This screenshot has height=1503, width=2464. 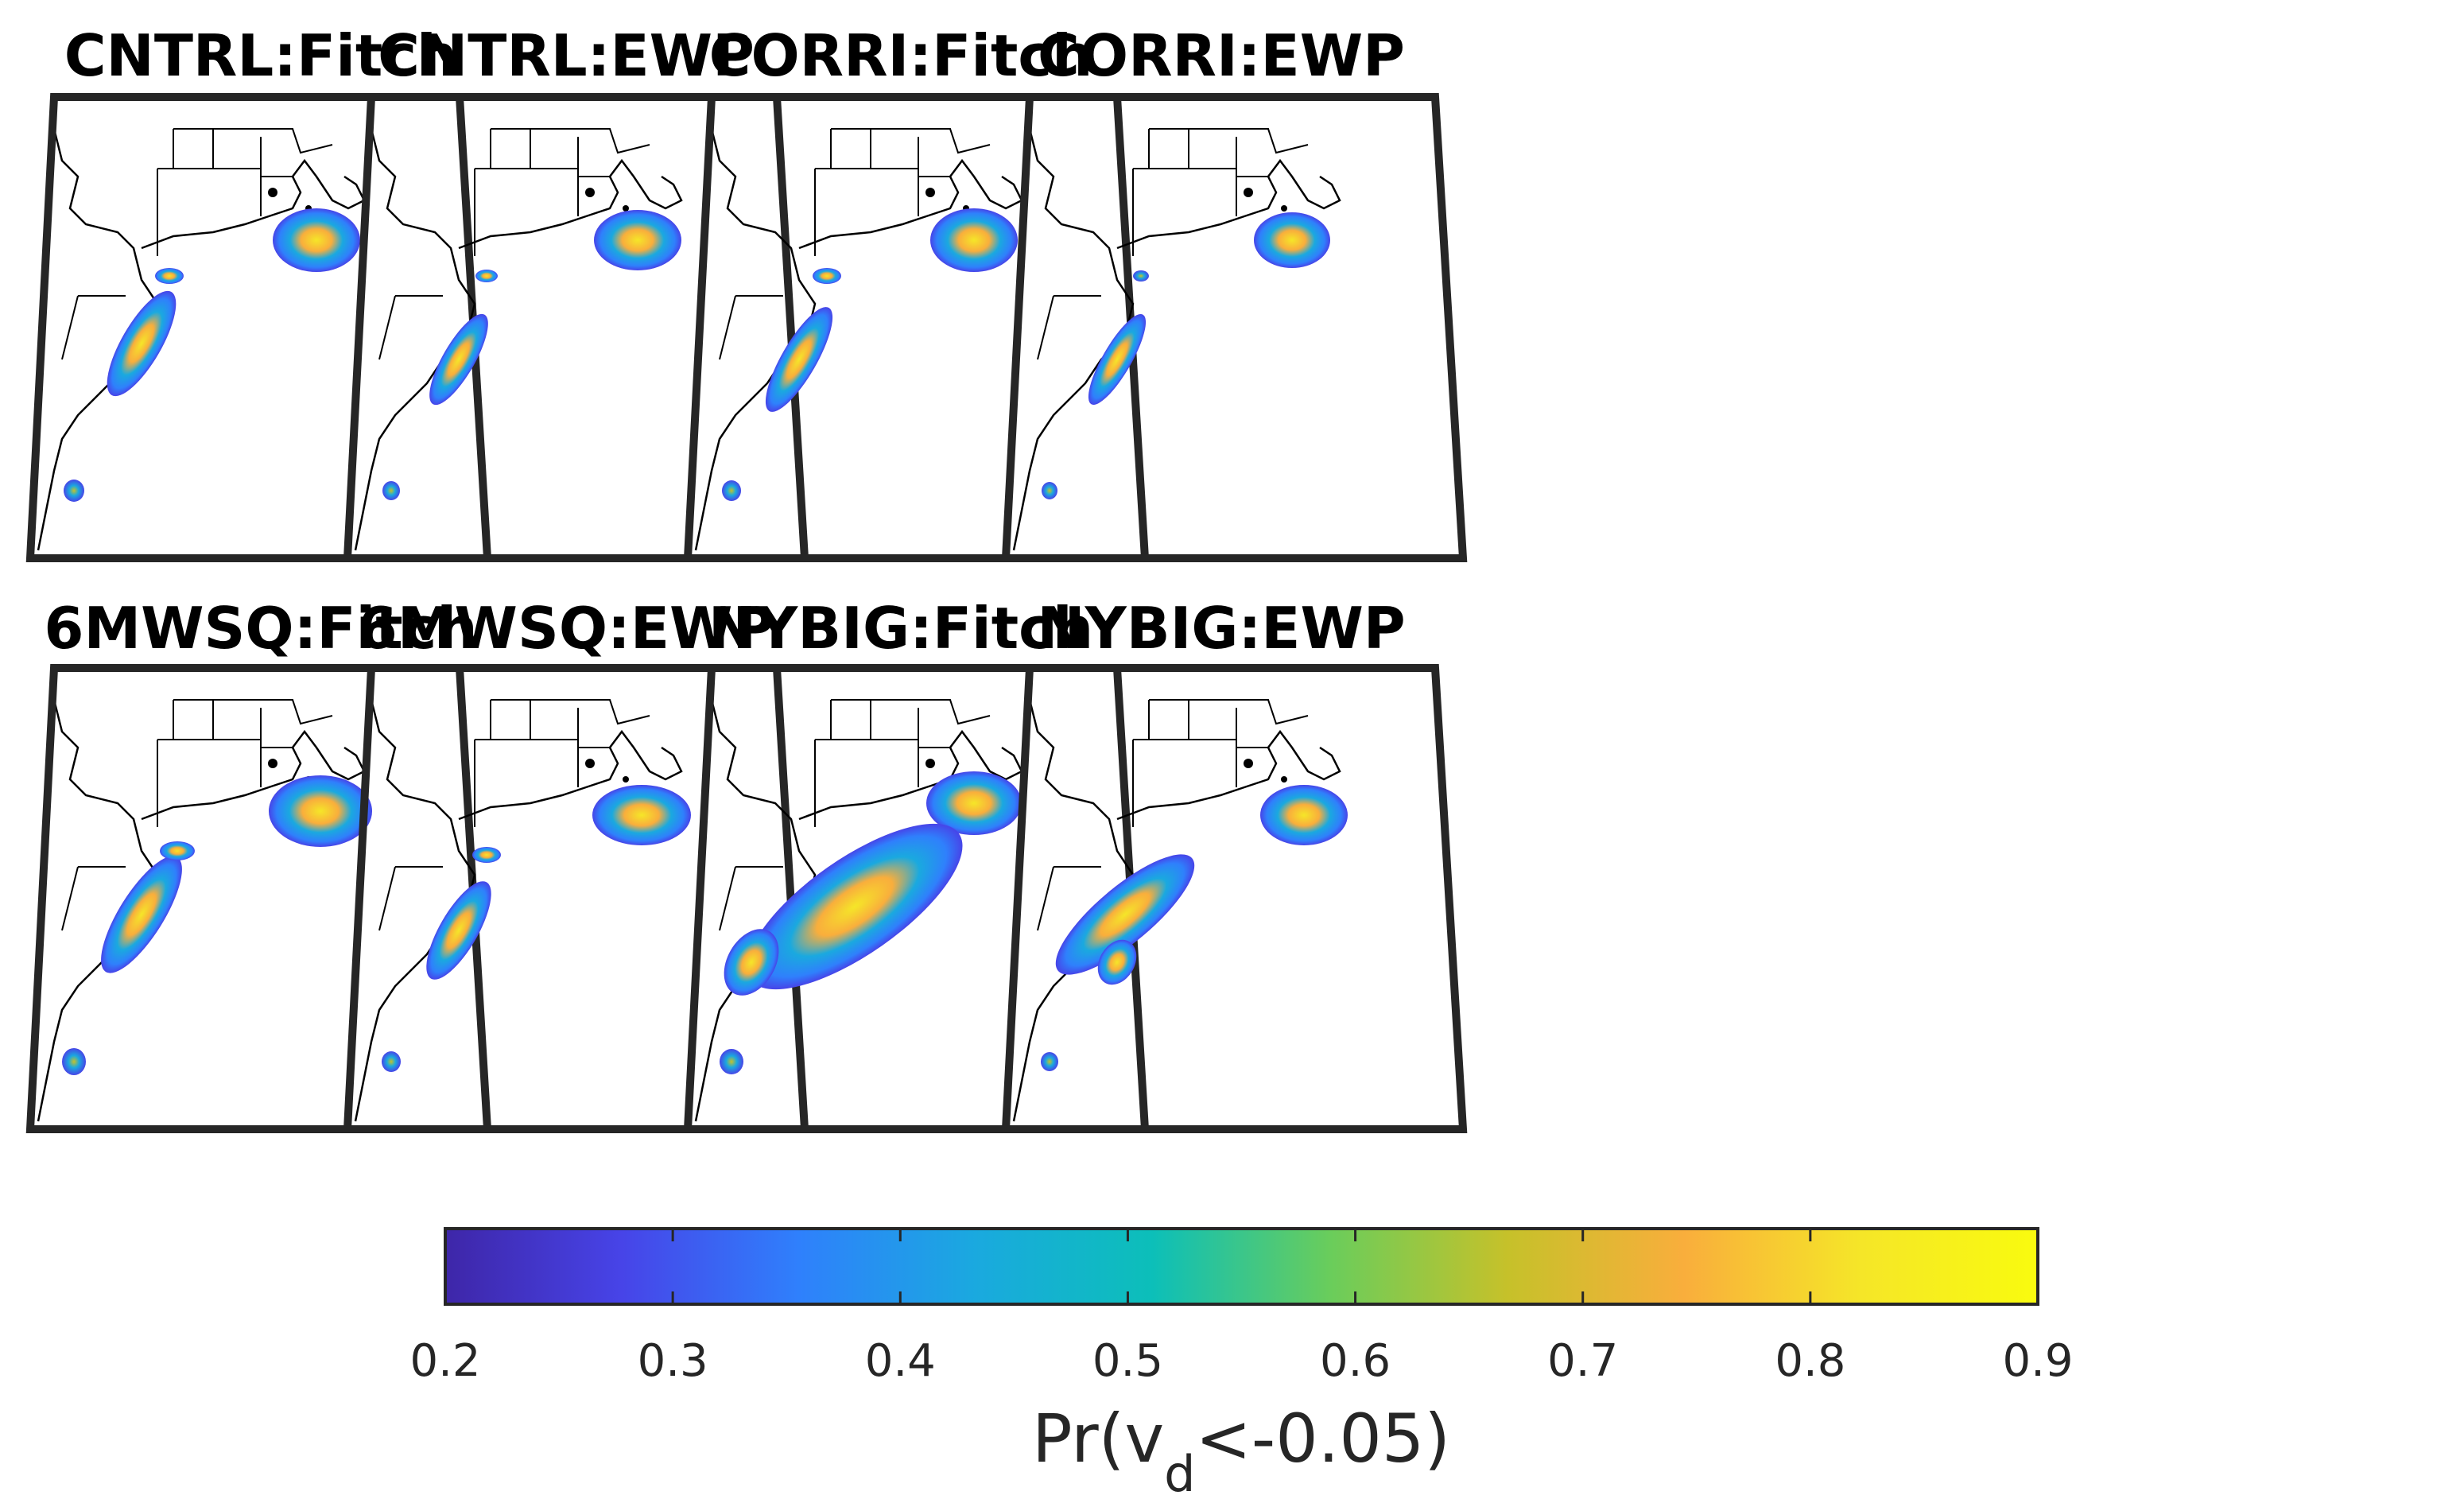 I want to click on panel-title: 6MWSQ:Fitch, so click(x=260, y=628).